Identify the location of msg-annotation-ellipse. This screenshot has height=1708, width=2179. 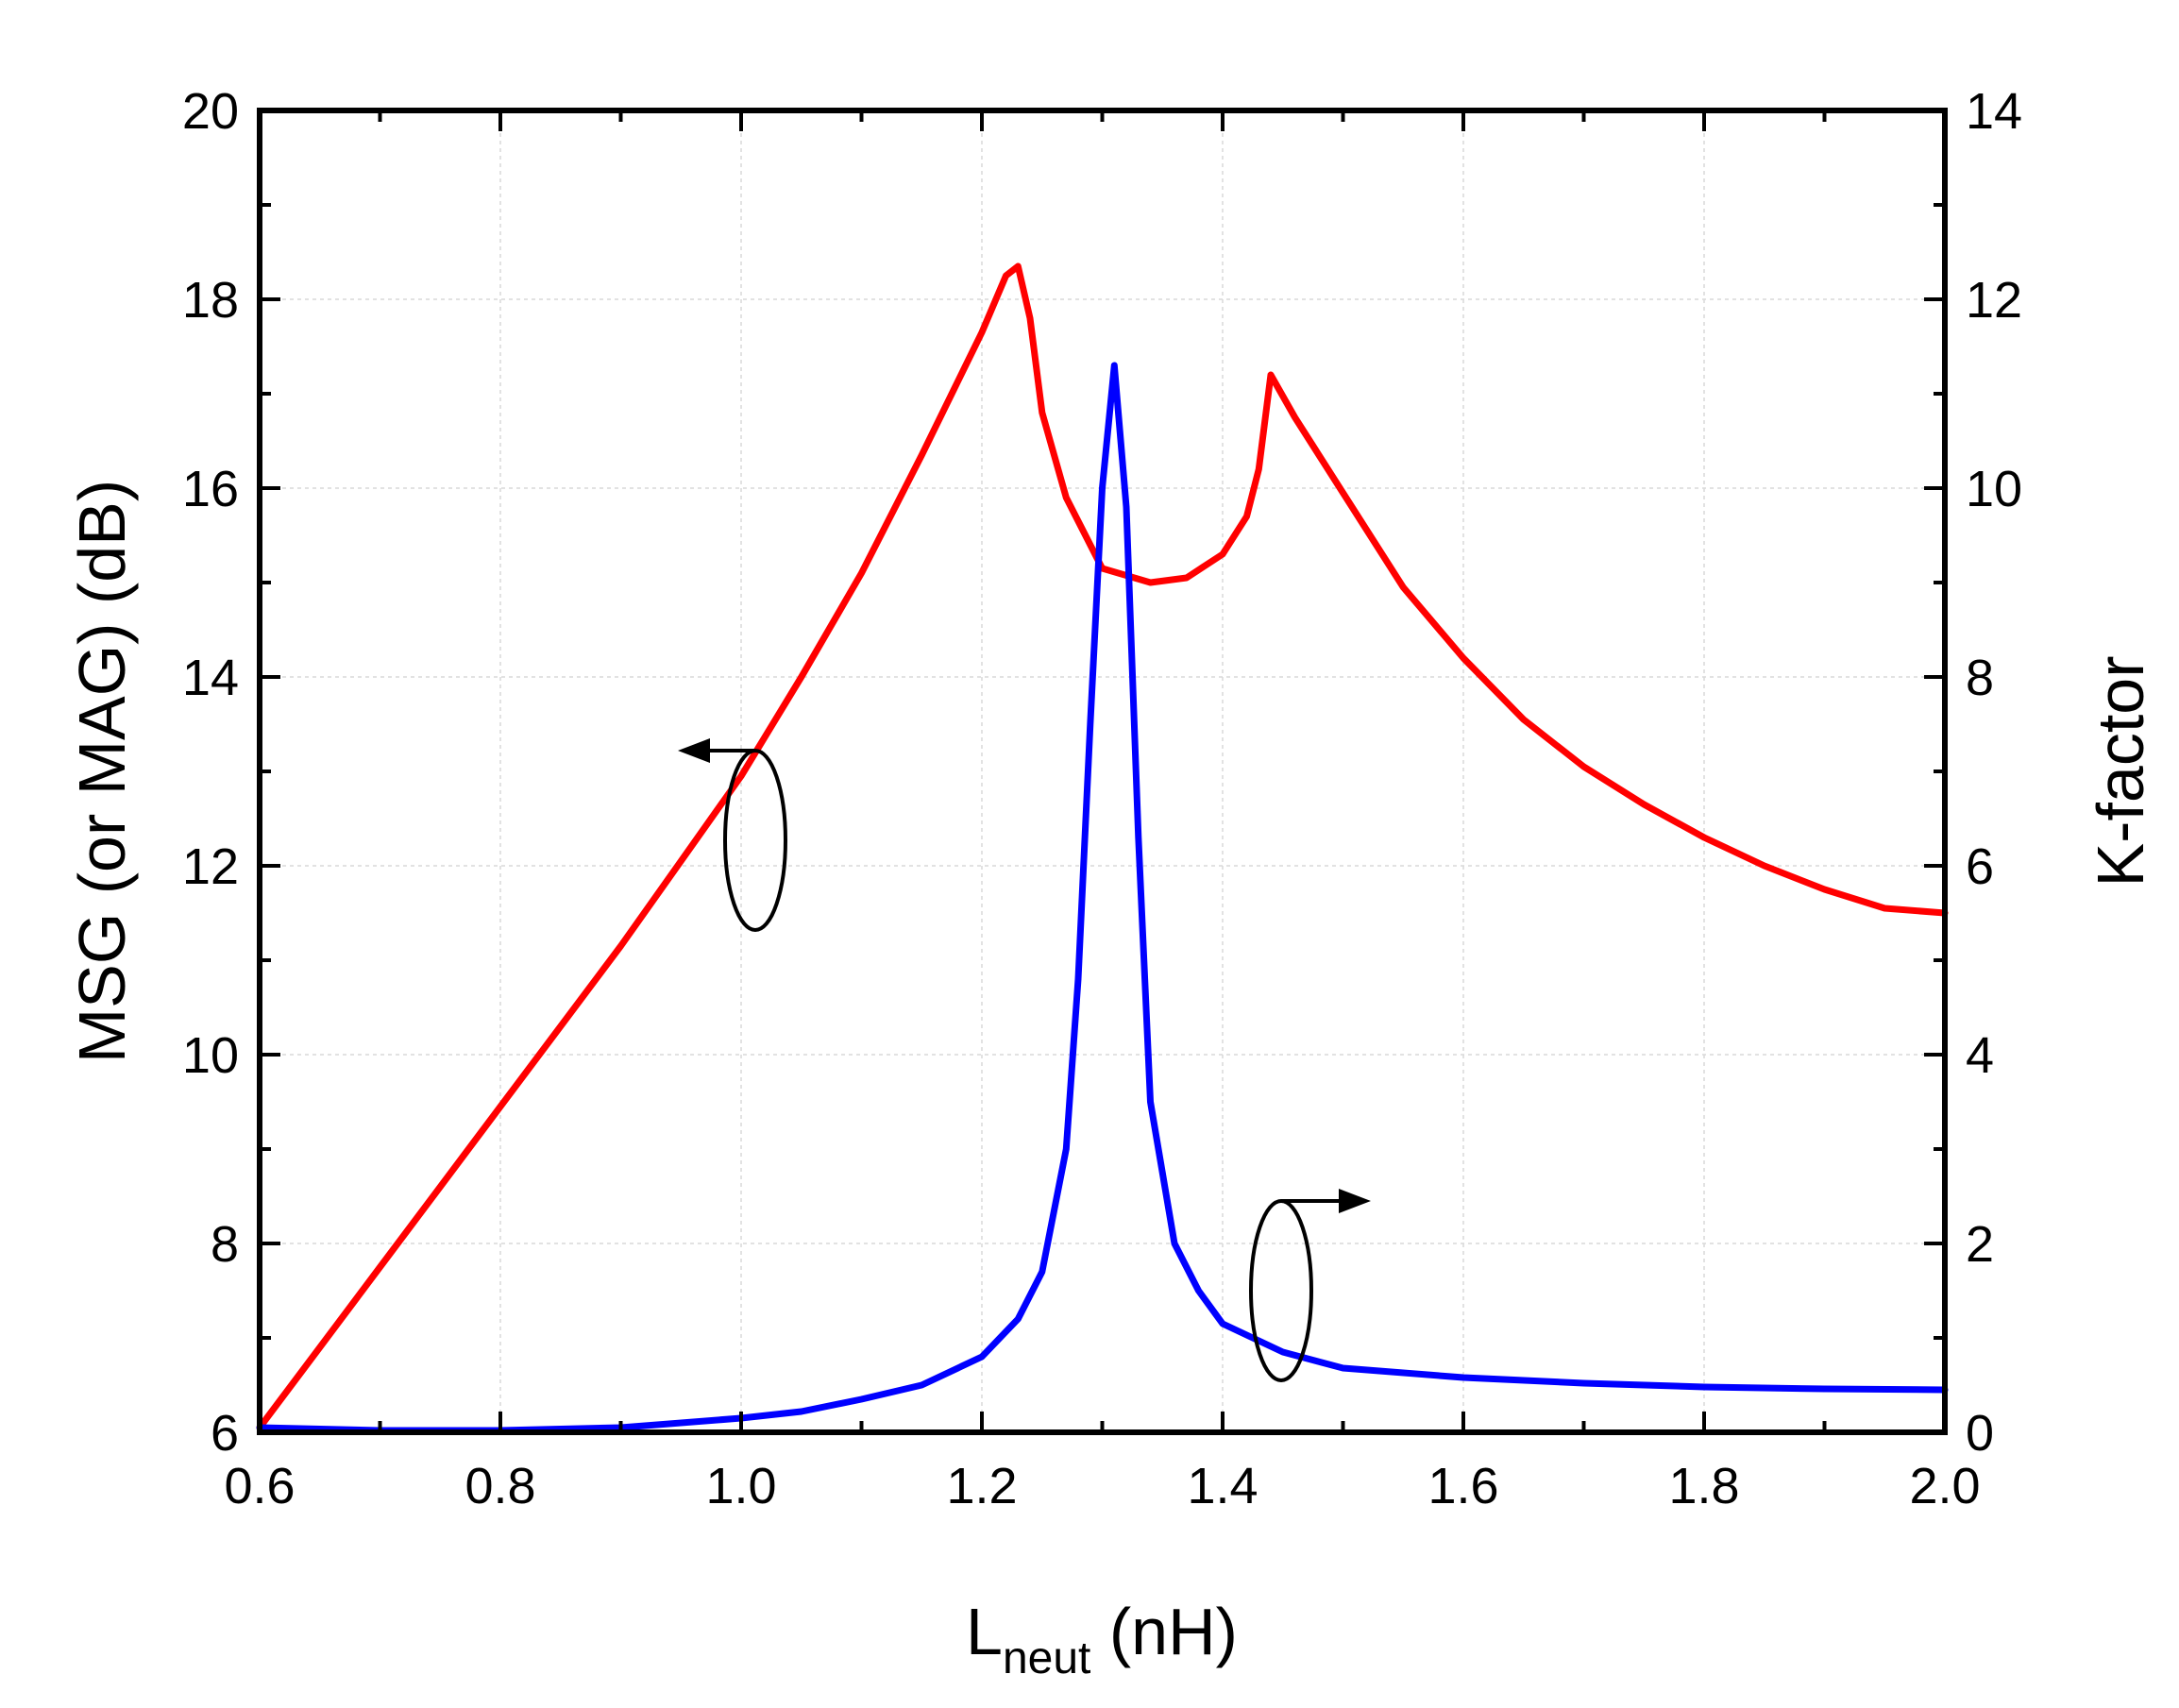
(755, 840).